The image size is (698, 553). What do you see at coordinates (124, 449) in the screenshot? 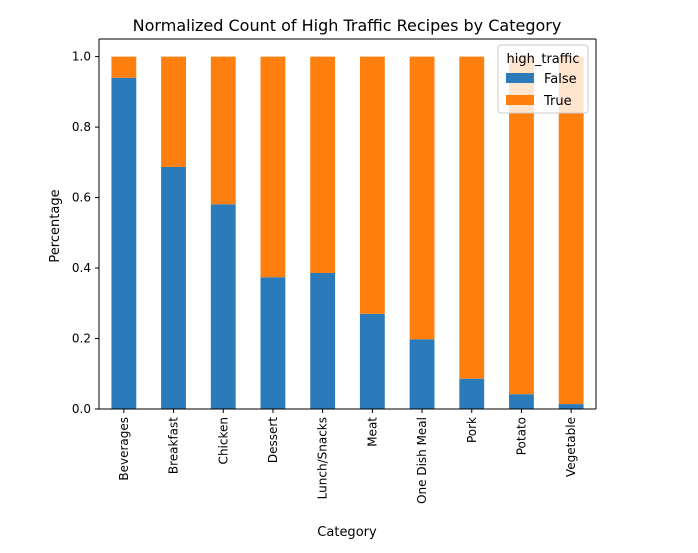
I see `x-tick-label: Beverages` at bounding box center [124, 449].